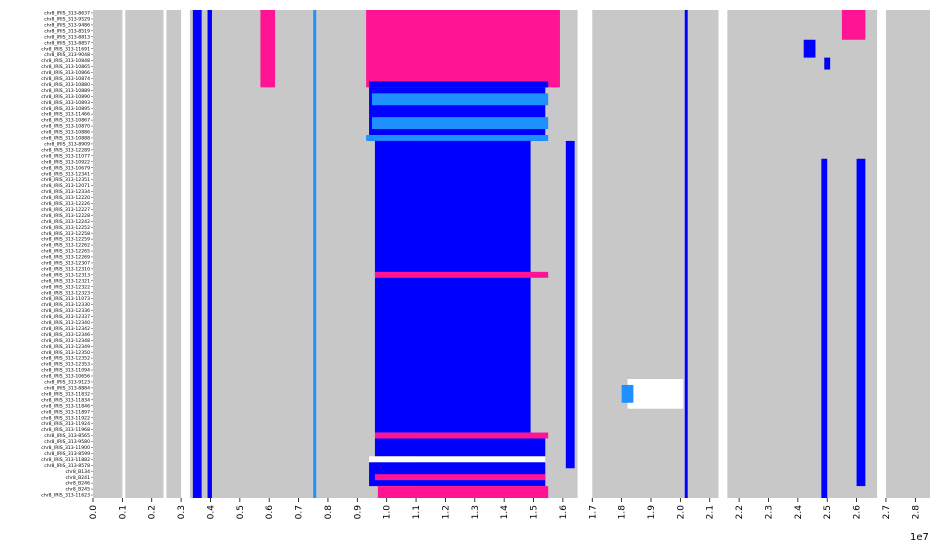 The height and width of the screenshot is (549, 941). What do you see at coordinates (564, 512) in the screenshot?
I see `x-tick-label: 1.6` at bounding box center [564, 512].